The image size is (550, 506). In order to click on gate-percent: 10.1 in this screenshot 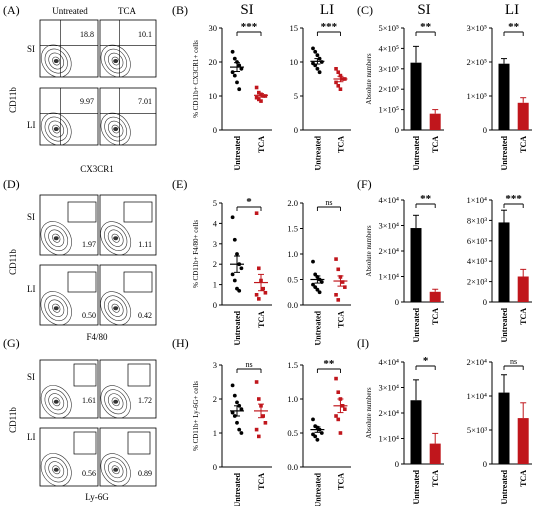, I will do `click(145, 34)`.